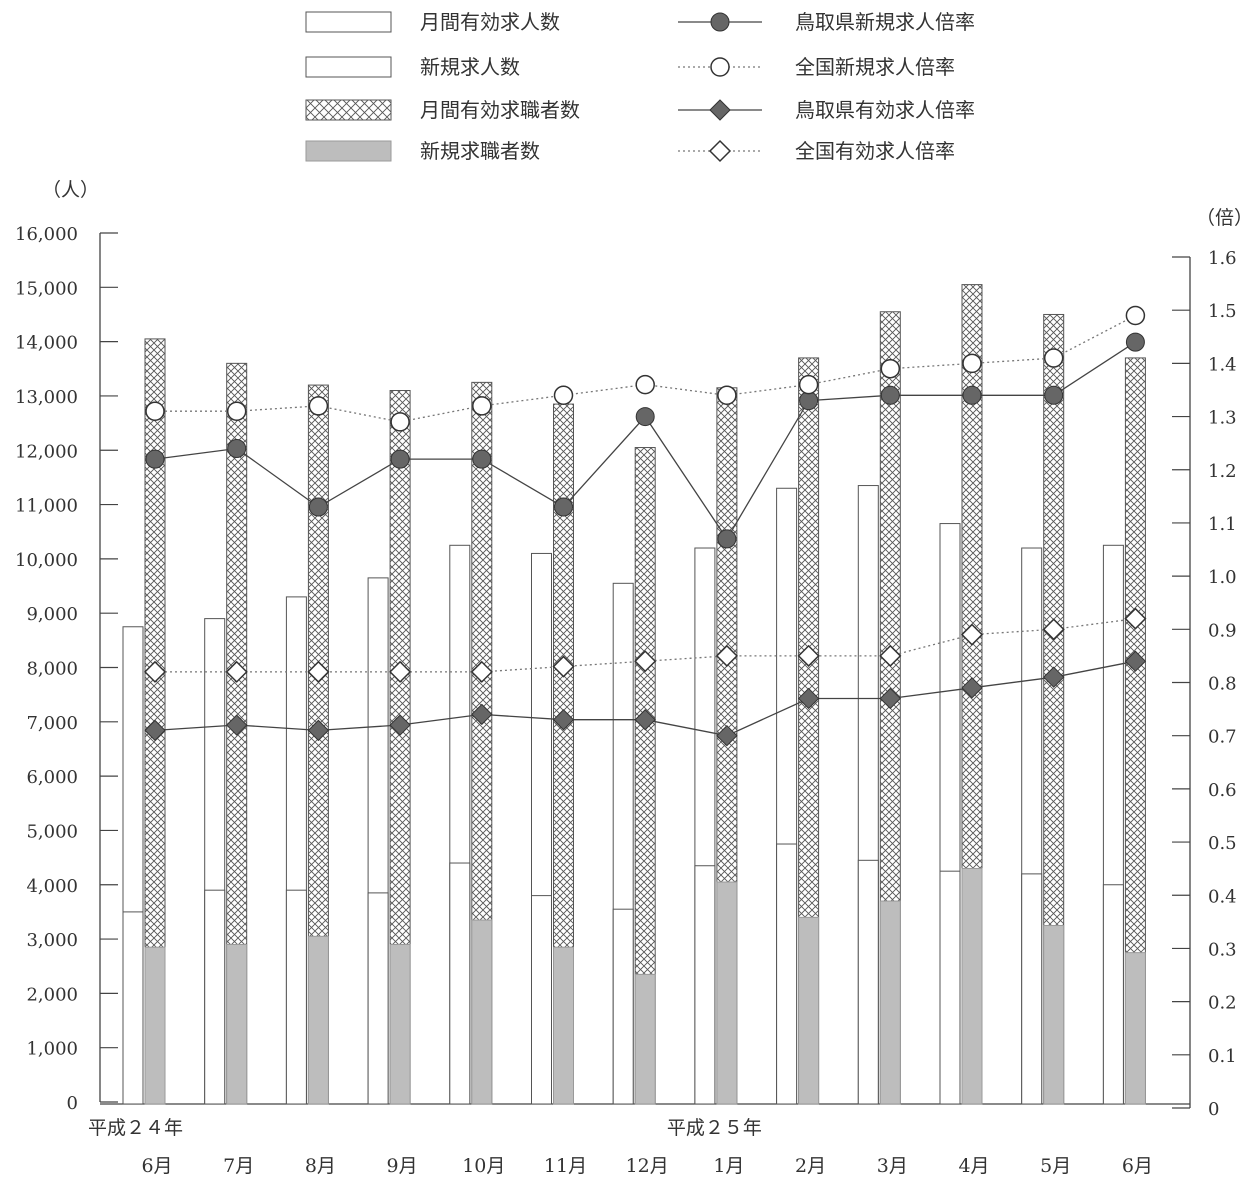 This screenshot has height=1182, width=1259. Describe the element at coordinates (480, 151) in the screenshot. I see `legend-label: 新規求職者数` at that location.